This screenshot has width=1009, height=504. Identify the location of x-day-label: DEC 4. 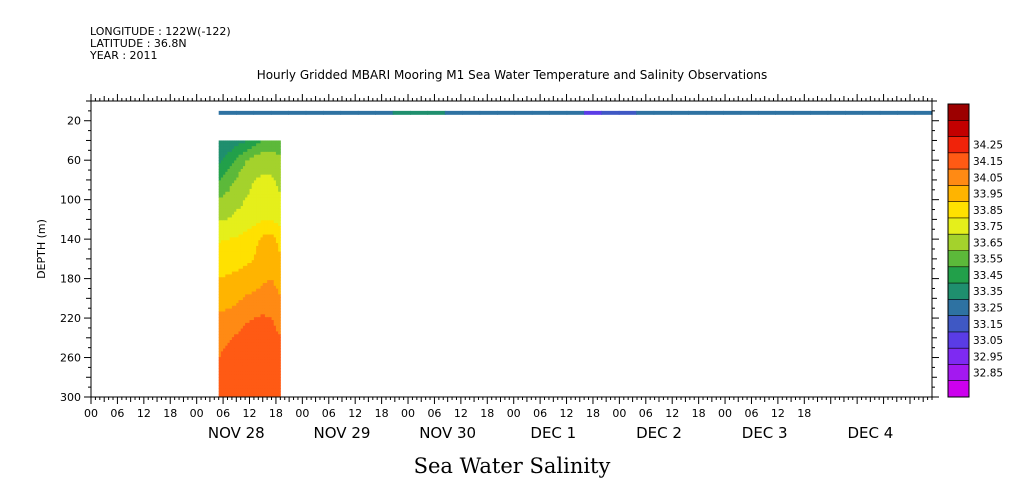
(870, 433).